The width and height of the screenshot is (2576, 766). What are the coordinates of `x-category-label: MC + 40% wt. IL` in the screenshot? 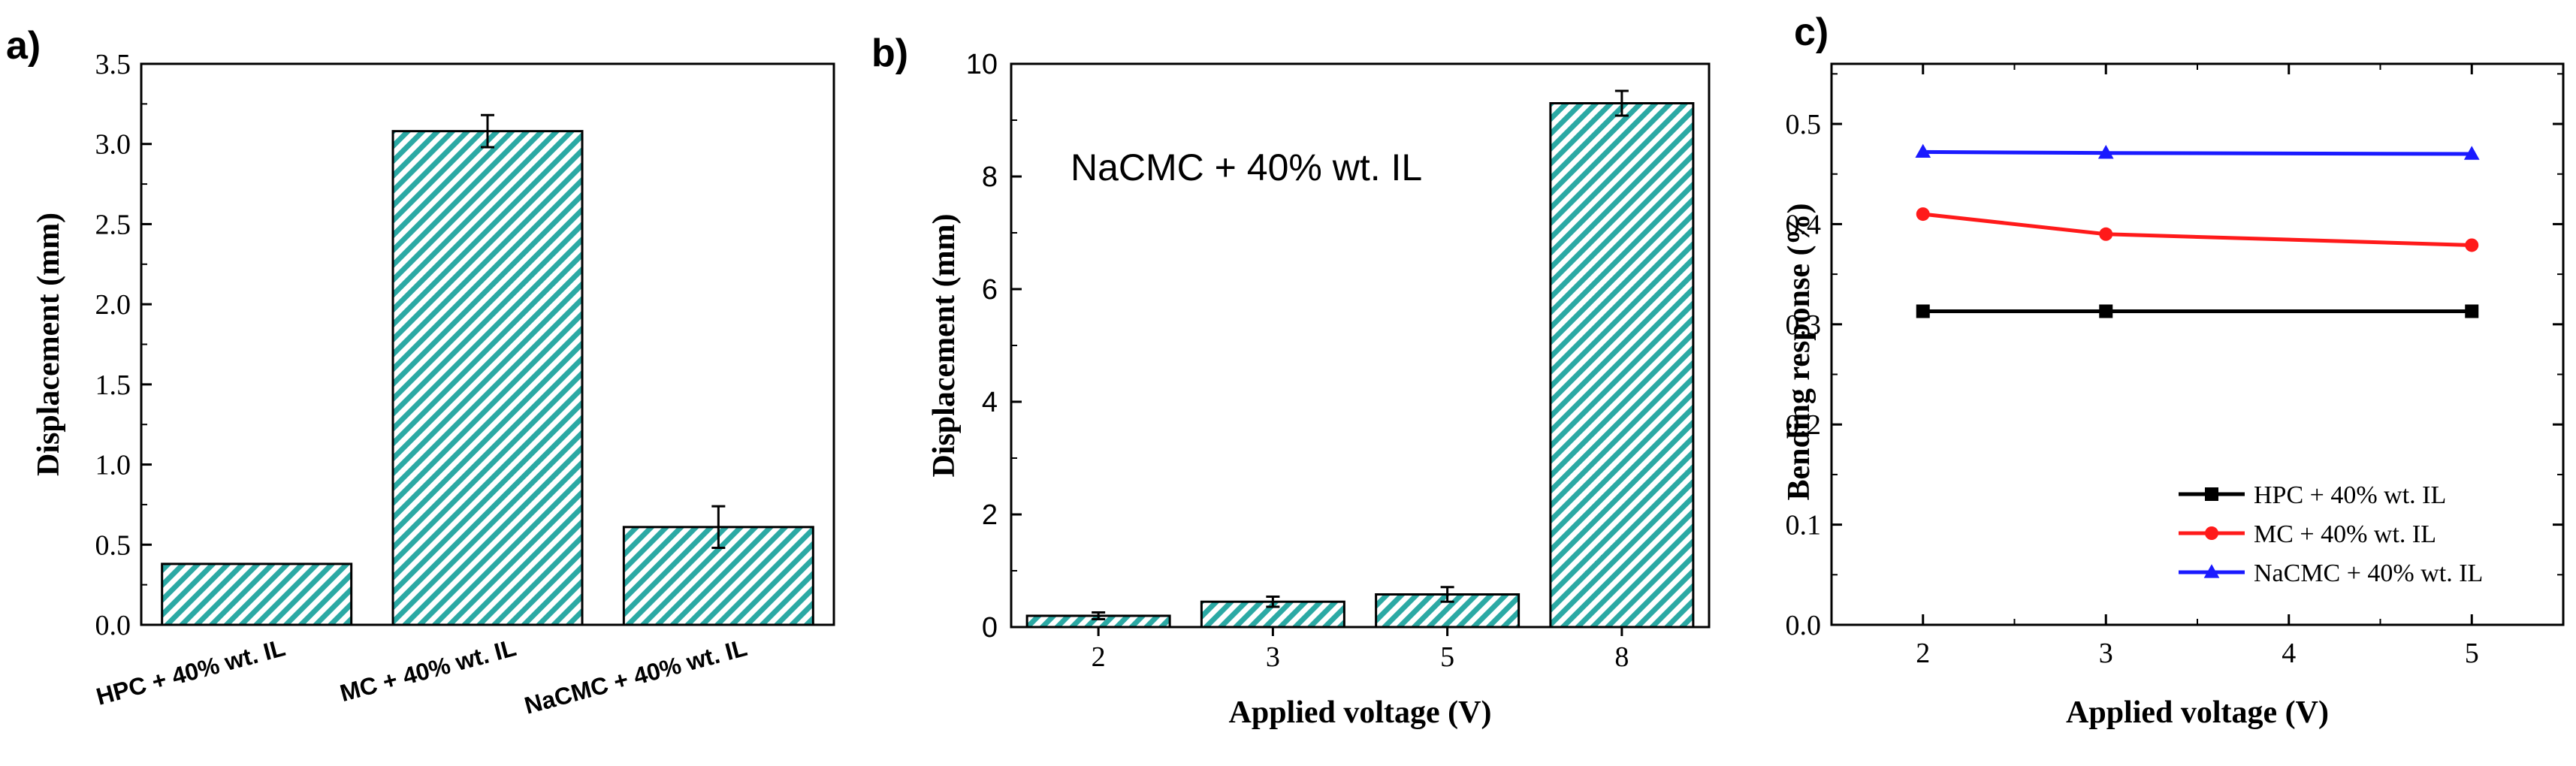 It's located at (428, 670).